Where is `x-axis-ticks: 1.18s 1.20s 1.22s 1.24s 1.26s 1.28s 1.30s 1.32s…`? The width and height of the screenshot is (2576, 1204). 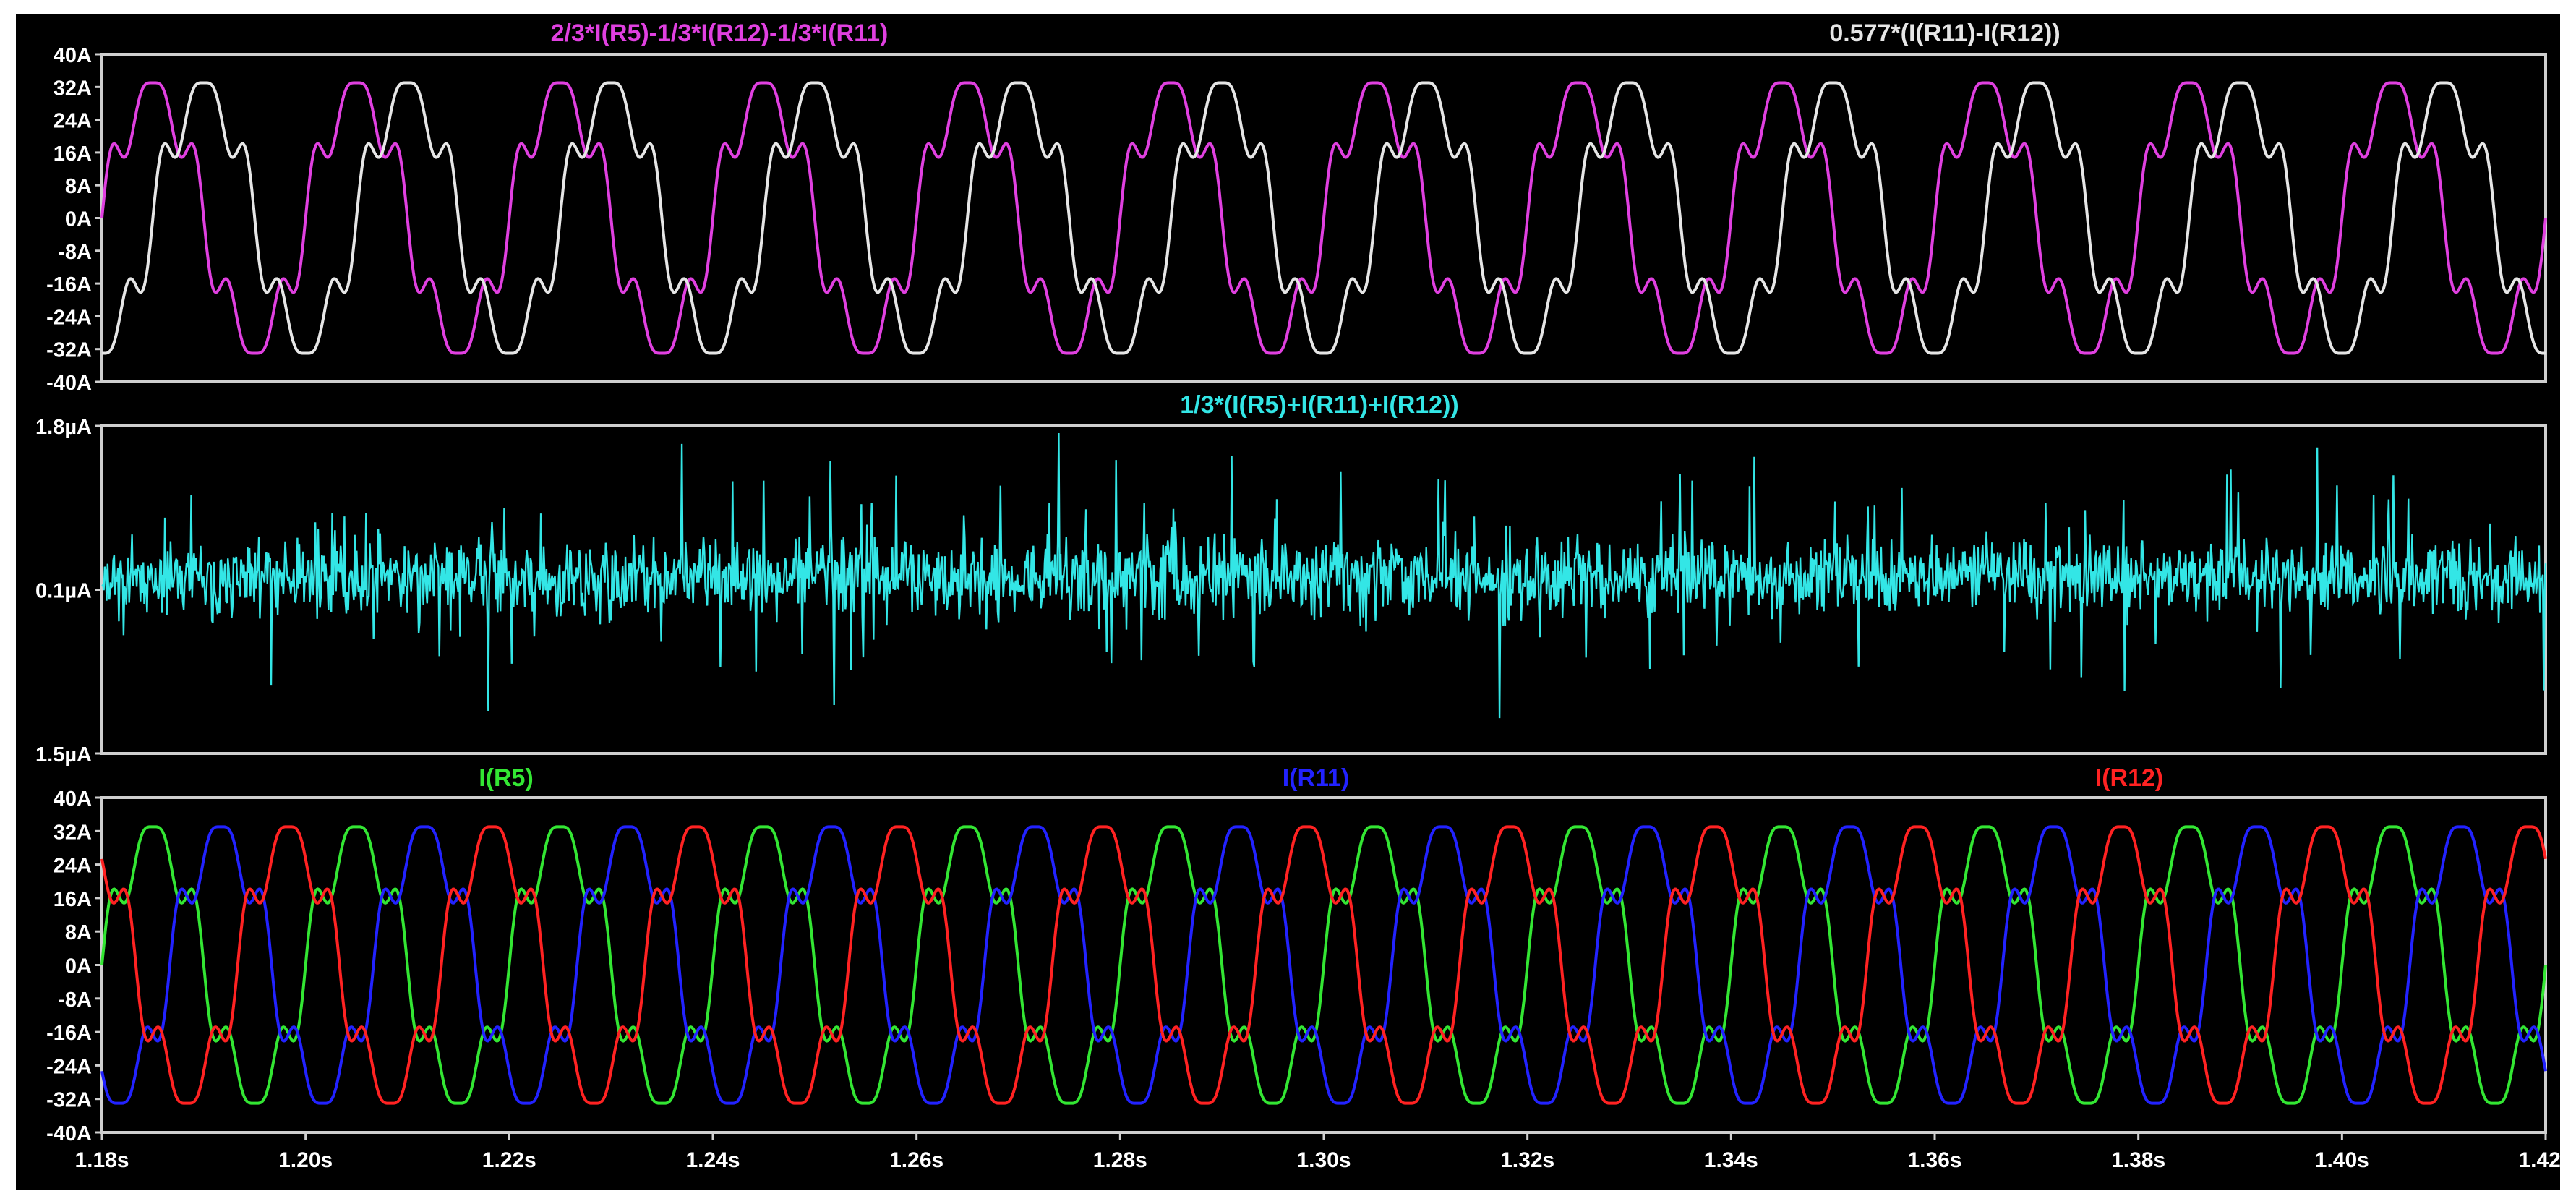 x-axis-ticks: 1.18s 1.20s 1.22s 1.24s 1.26s 1.28s 1.30s 1.32s… is located at coordinates (1323, 1152).